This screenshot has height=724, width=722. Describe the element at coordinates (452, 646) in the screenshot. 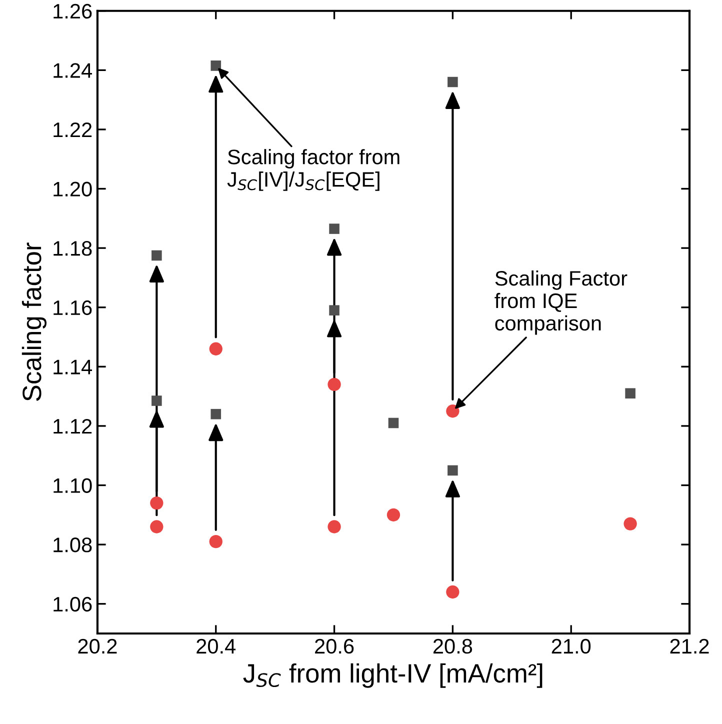

I see `x-tick-label: 20.8` at that location.